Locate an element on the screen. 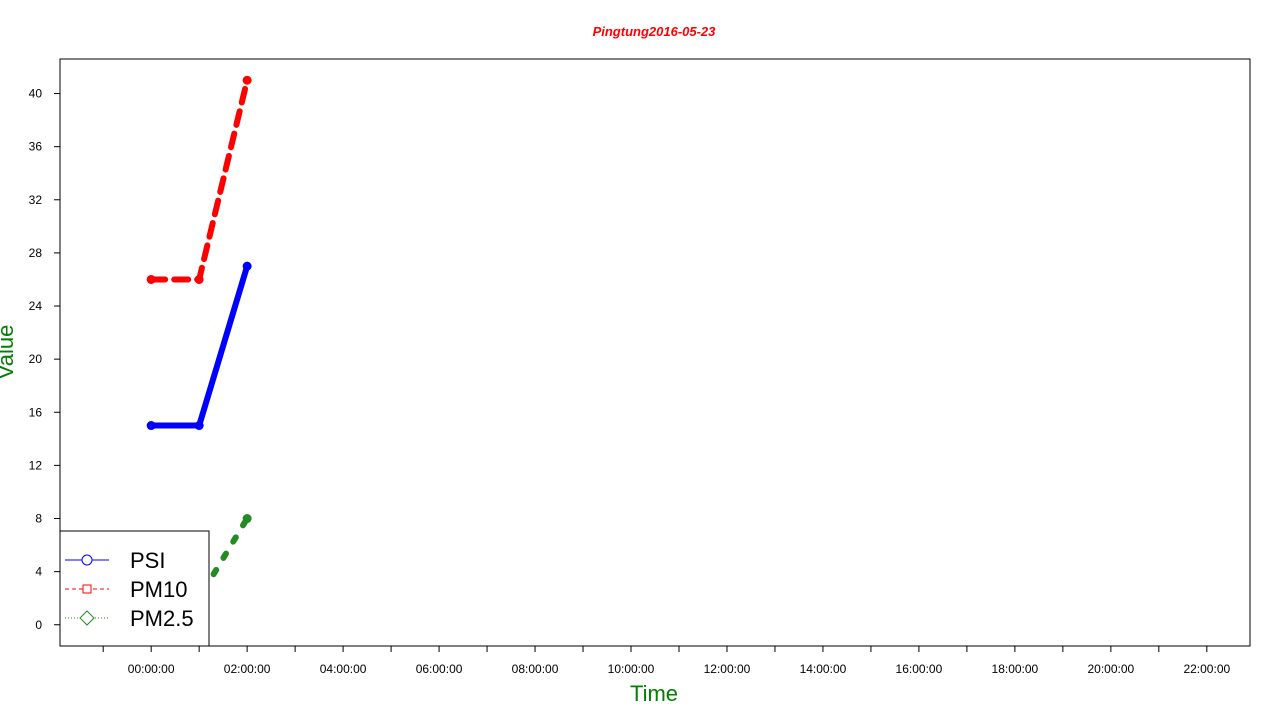 This screenshot has width=1280, height=720. legend-label: PM10 is located at coordinates (158, 589).